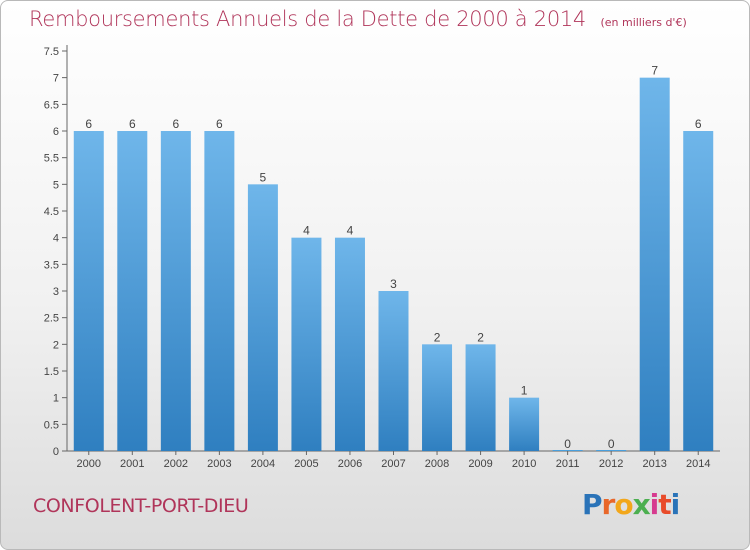  I want to click on commune-name: CONFOLENT-PORT-DIEU, so click(141, 506).